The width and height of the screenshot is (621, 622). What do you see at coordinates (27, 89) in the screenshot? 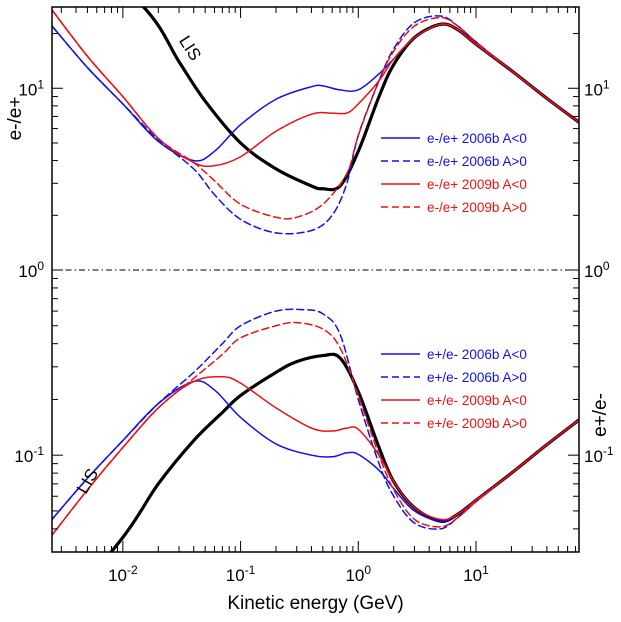
I see `upper-ytick-label-left-1-base: 10` at bounding box center [27, 89].